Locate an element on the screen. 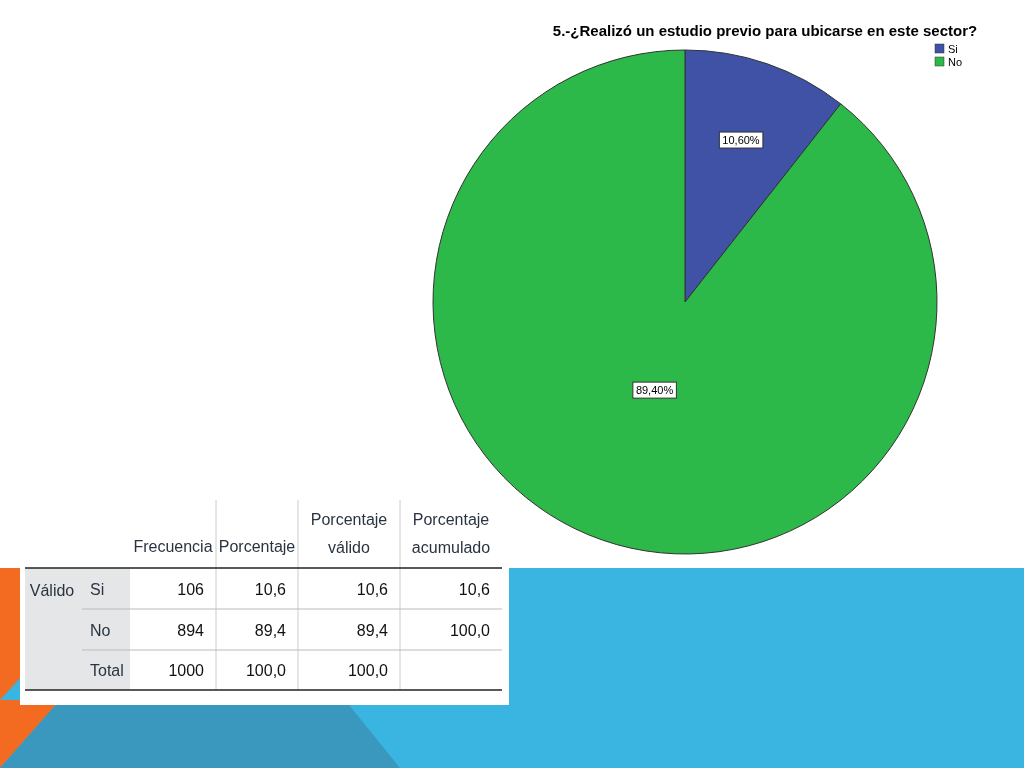  text: Válido is located at coordinates (52, 590).